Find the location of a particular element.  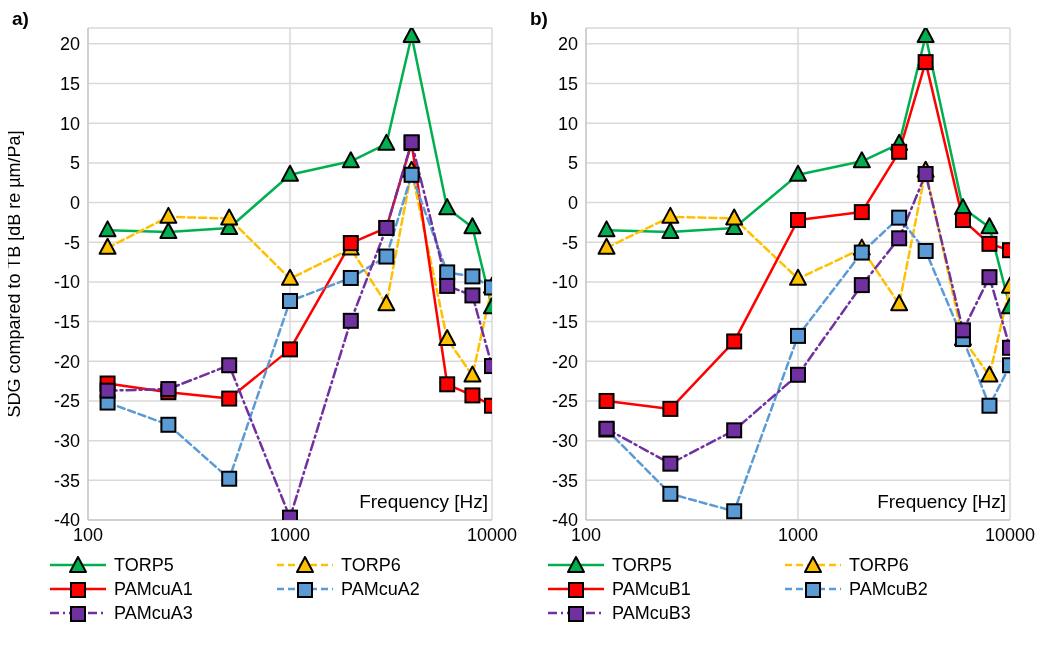

chart-title: a) is located at coordinates (20, 19).